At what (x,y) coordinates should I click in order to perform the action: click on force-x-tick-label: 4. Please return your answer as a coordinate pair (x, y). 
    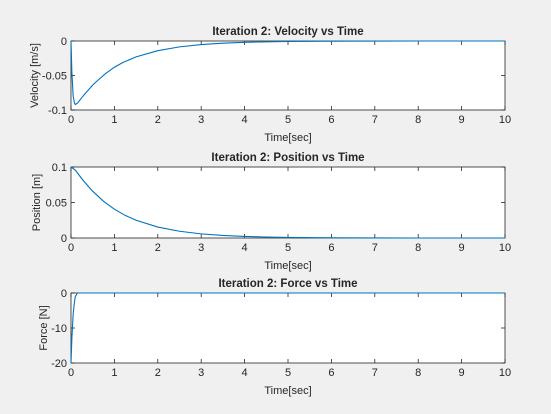
    Looking at the image, I should click on (245, 373).